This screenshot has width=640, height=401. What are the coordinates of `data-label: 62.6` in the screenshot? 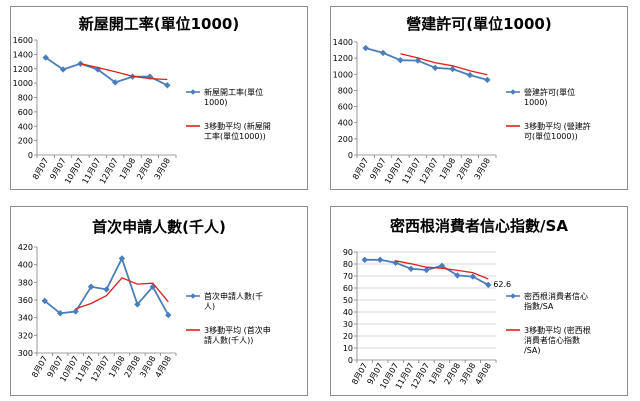 It's located at (502, 284).